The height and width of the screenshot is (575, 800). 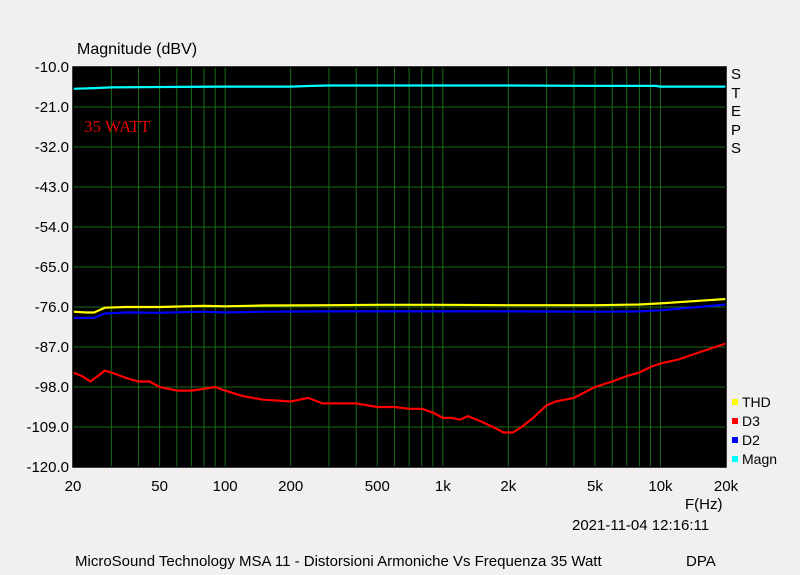 What do you see at coordinates (701, 561) in the screenshot?
I see `brand-label: DPA` at bounding box center [701, 561].